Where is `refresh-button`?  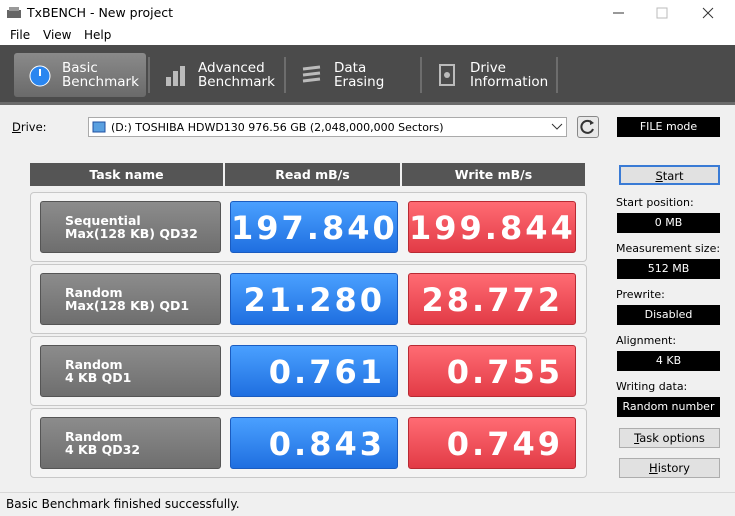 refresh-button is located at coordinates (588, 127).